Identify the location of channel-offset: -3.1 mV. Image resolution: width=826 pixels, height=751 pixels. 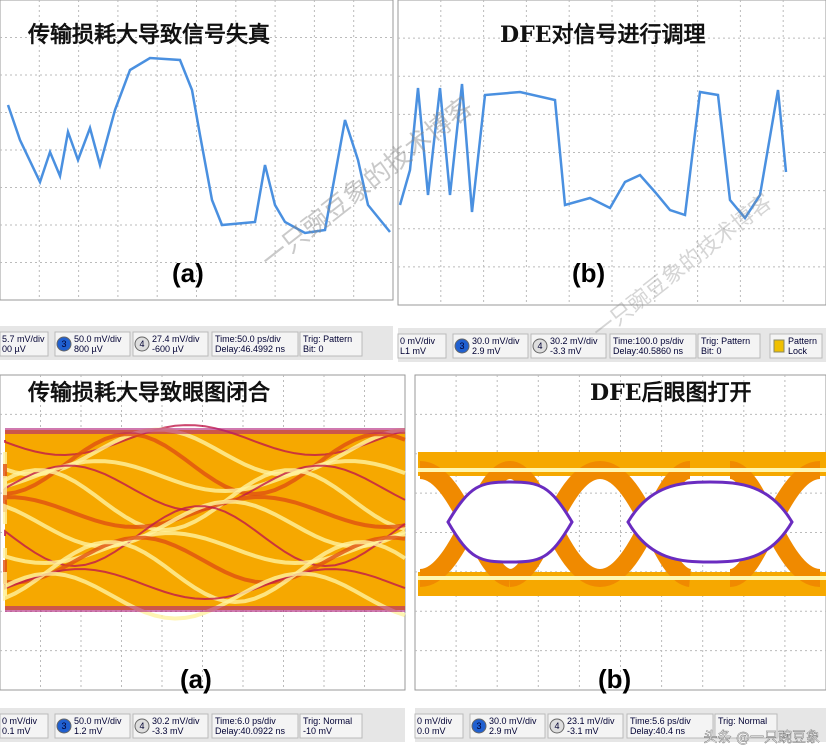
(583, 731).